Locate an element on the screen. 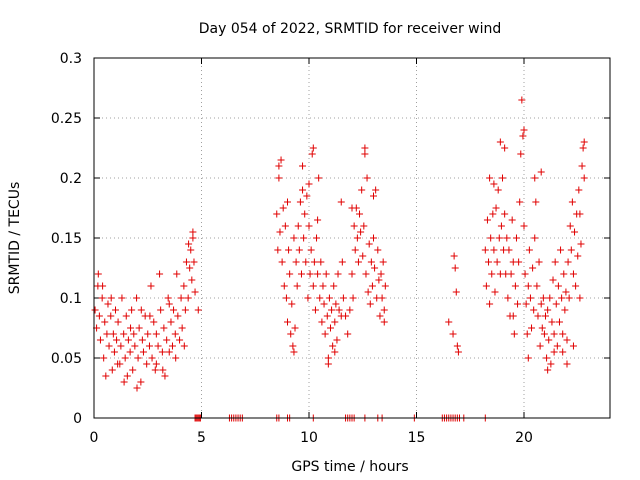  y-tick-label: 0.05 is located at coordinates (66, 359).